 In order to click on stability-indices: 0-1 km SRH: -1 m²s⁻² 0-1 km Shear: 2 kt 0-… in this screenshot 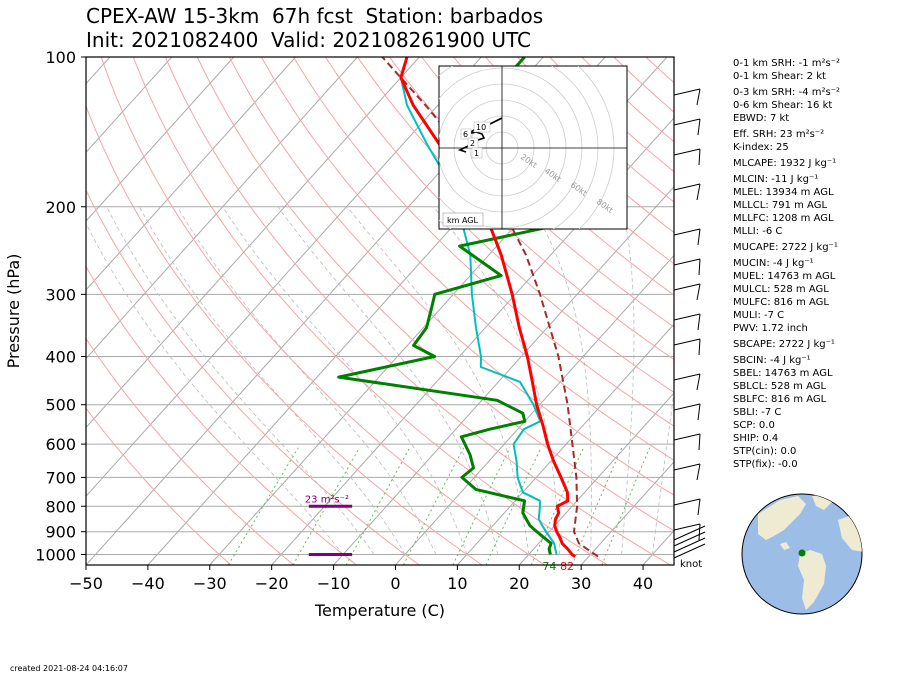, I will do `click(786, 264)`.